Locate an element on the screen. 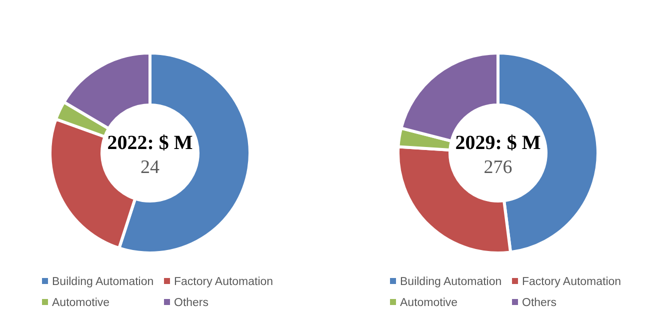 The width and height of the screenshot is (648, 322). text: 2022: $ M is located at coordinates (150, 143).